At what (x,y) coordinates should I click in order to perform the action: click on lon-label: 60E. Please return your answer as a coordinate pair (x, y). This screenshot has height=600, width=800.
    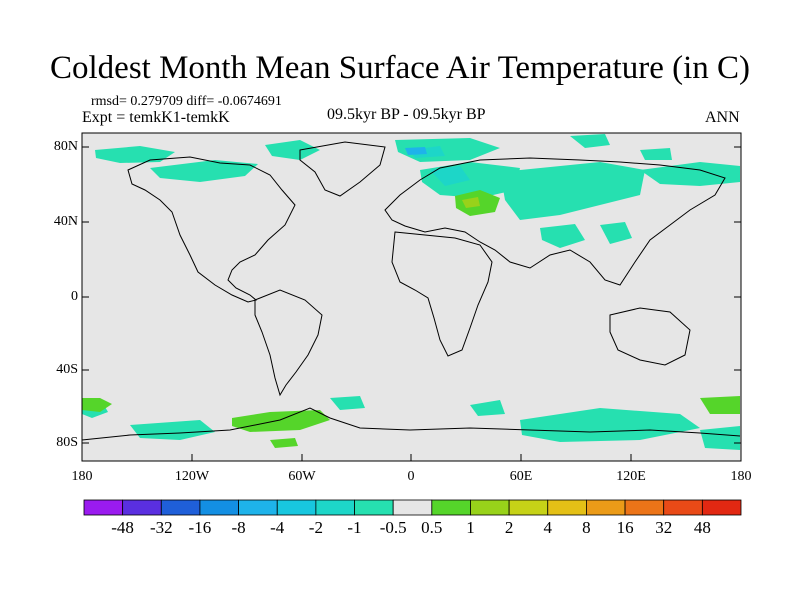
    Looking at the image, I should click on (521, 476).